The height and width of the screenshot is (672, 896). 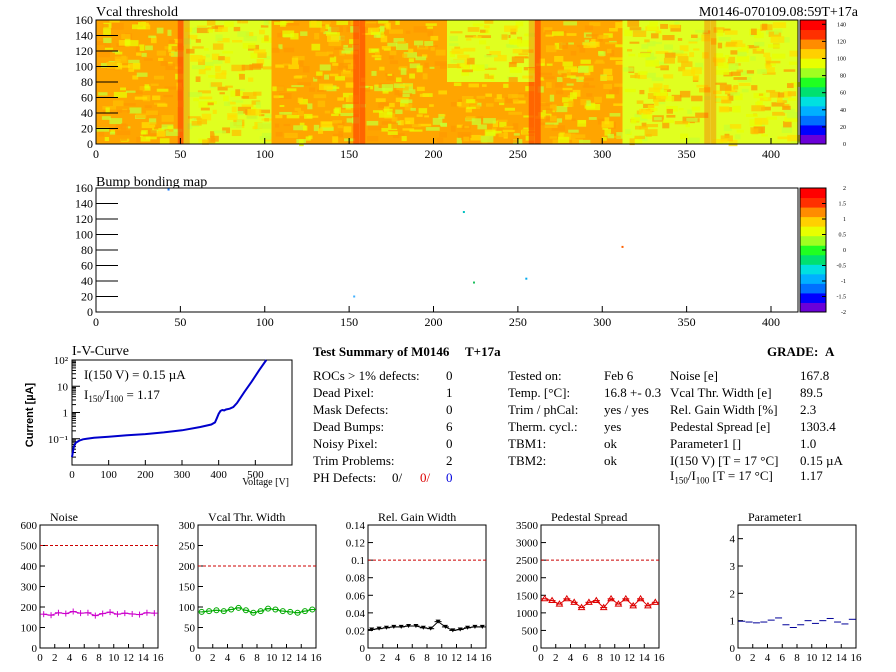 What do you see at coordinates (358, 561) in the screenshot?
I see `roc-ytick-label: 0.1` at bounding box center [358, 561].